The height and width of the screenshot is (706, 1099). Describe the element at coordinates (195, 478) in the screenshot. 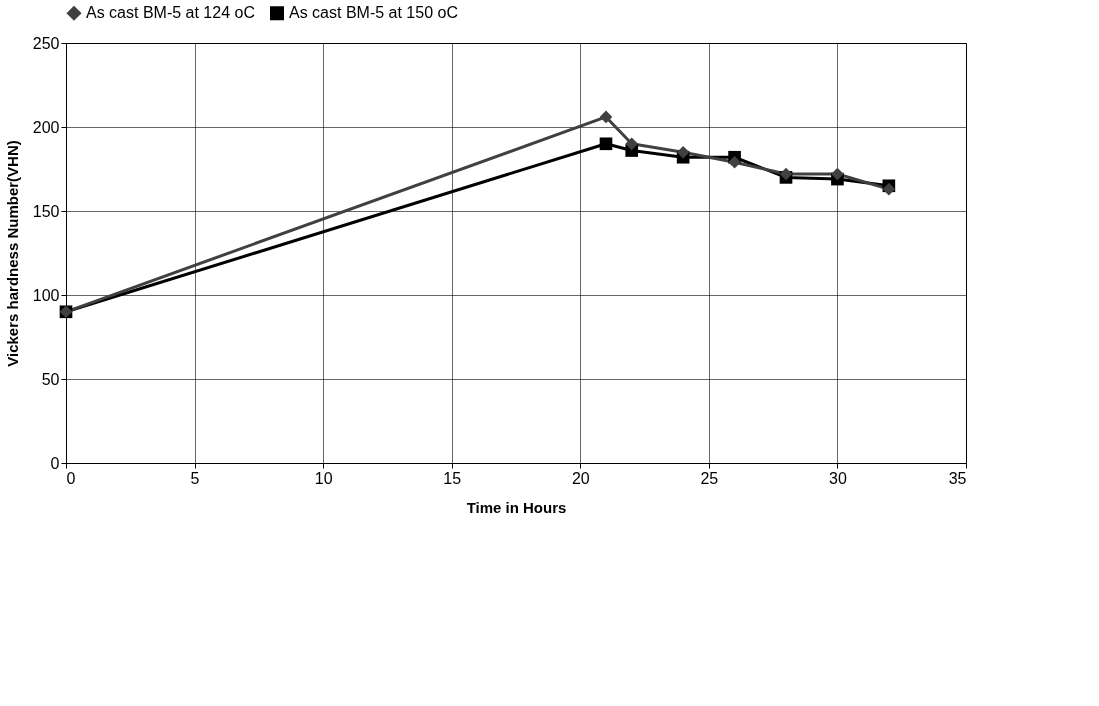

I see `x-tick-label: 5` at that location.